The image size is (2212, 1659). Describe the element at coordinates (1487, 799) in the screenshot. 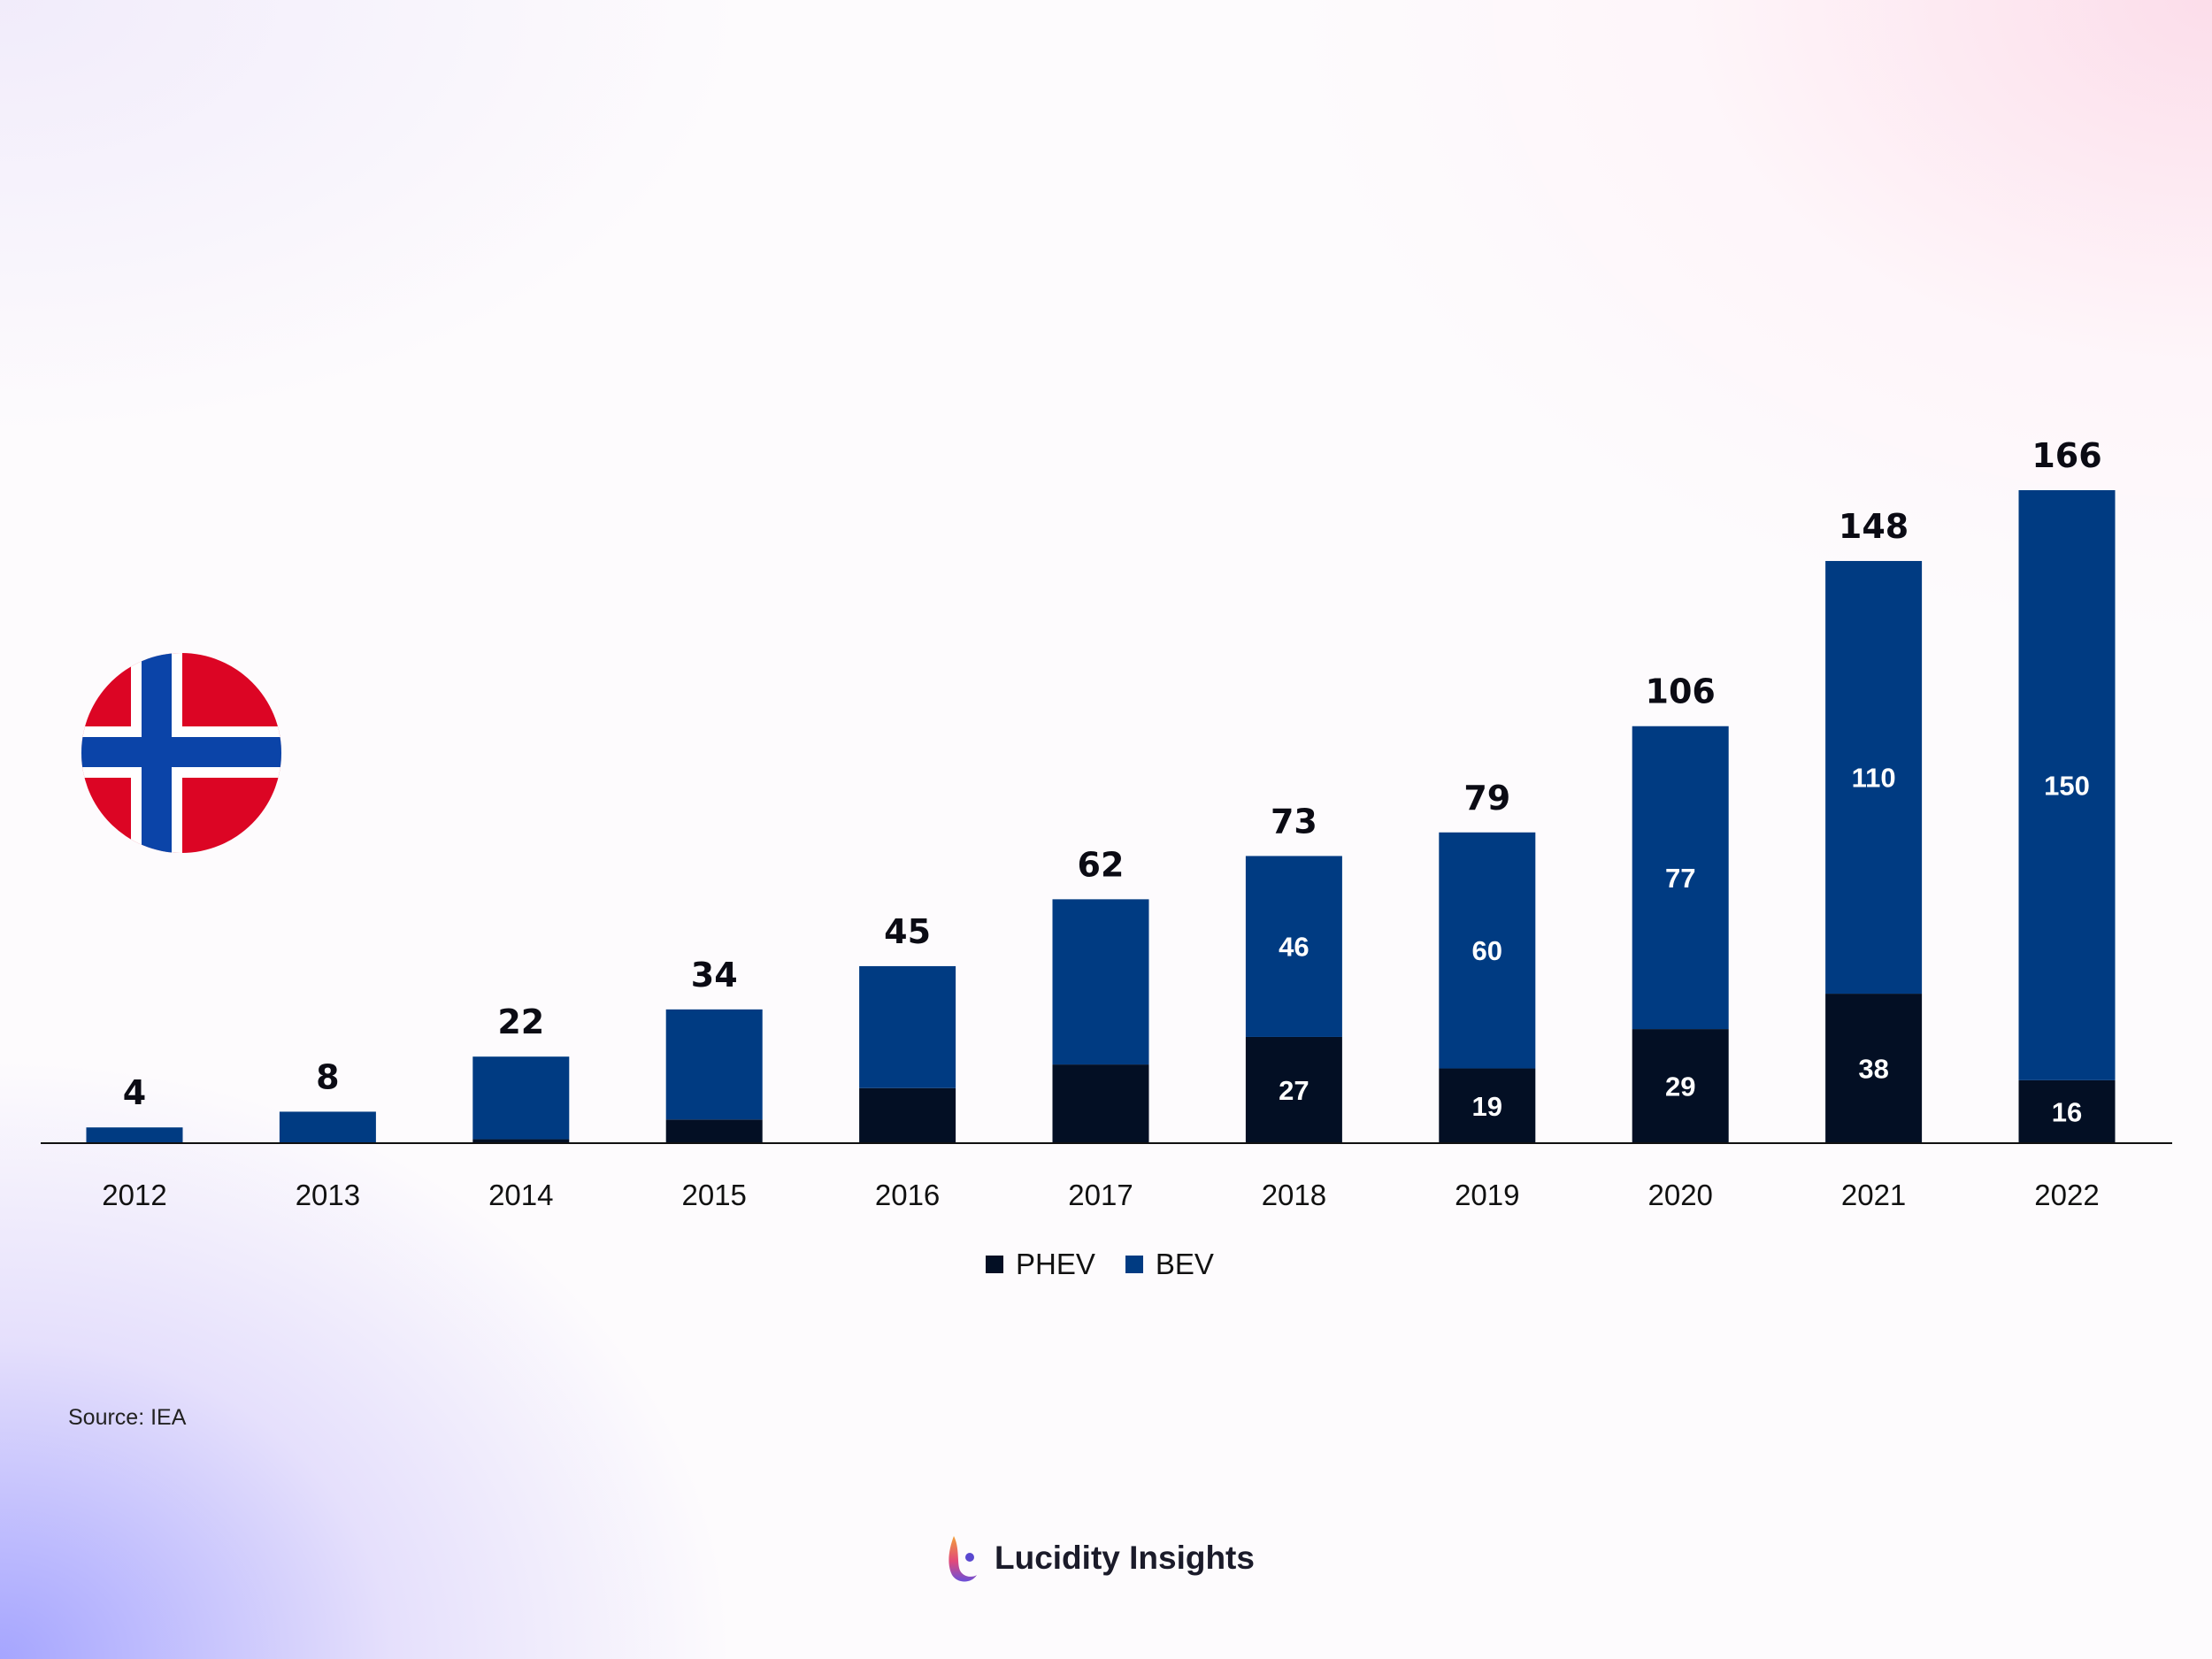

I see `total-label-2019: 79` at that location.